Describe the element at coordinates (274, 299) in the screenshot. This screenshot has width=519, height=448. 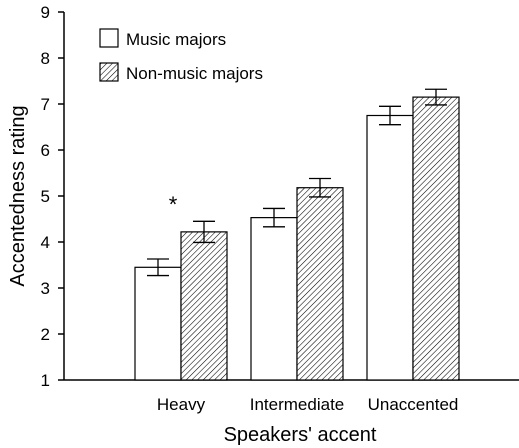
I see `bar-music-majors-intermediate` at that location.